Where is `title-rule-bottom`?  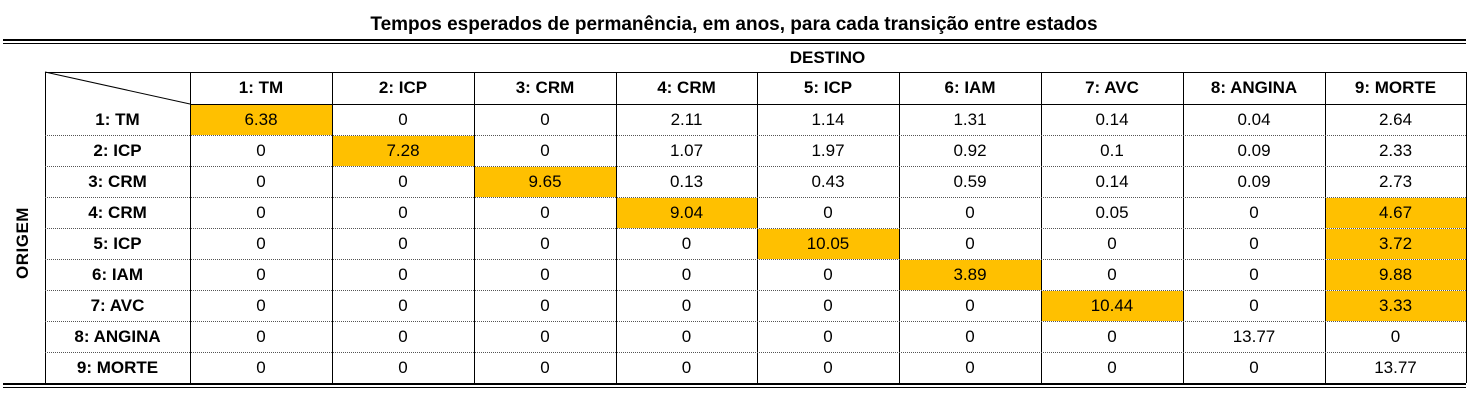 title-rule-bottom is located at coordinates (734, 43).